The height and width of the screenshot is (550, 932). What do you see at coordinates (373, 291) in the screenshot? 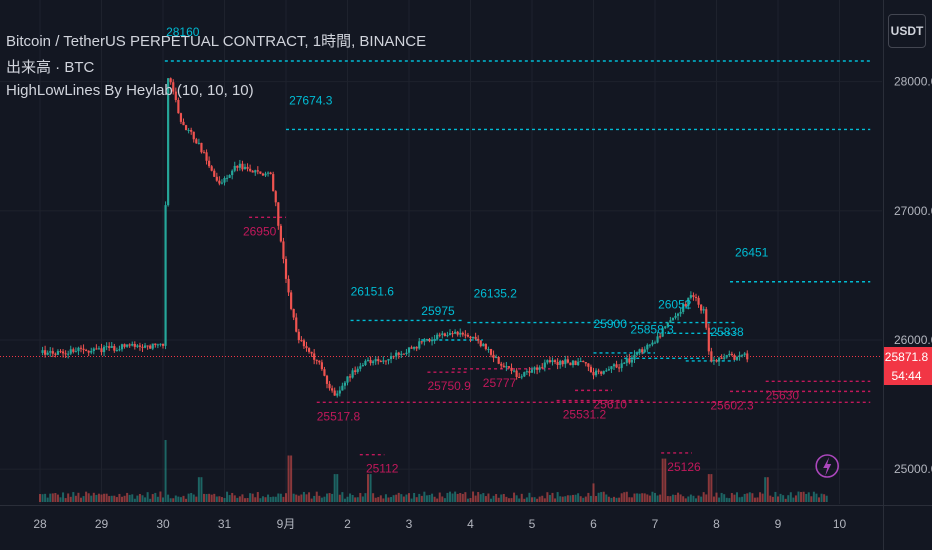
I see `high-level-label: 26151.6` at bounding box center [373, 291].